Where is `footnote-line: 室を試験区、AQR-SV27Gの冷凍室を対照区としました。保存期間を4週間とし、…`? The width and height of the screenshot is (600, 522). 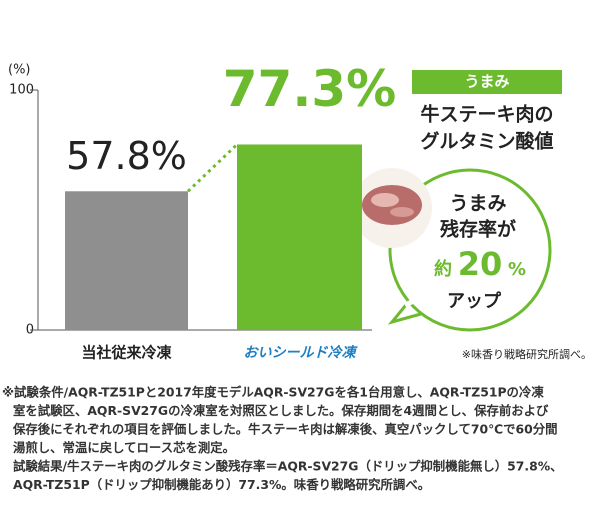
footnote-line: 室を試験区、AQR-SV27Gの冷凍室を対照区としました。保存期間を4週間とし、… is located at coordinates (281, 410).